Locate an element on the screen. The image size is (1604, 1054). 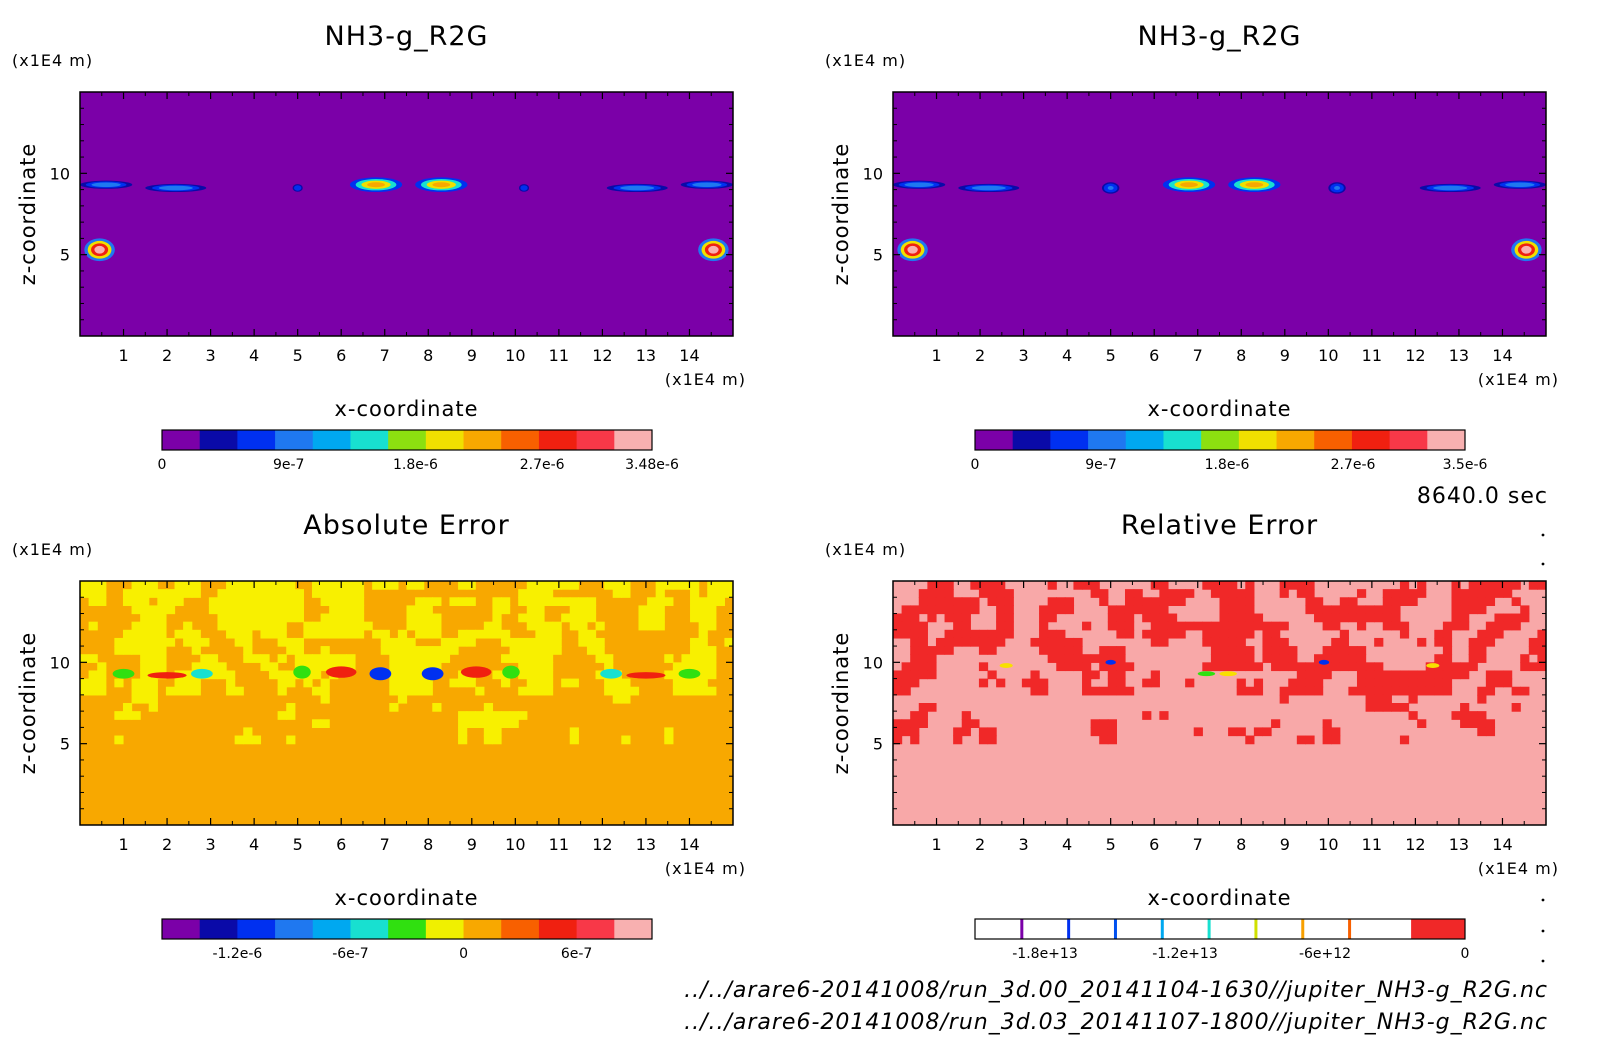
z-axis-label: z-coordinate is located at coordinates (841, 703).